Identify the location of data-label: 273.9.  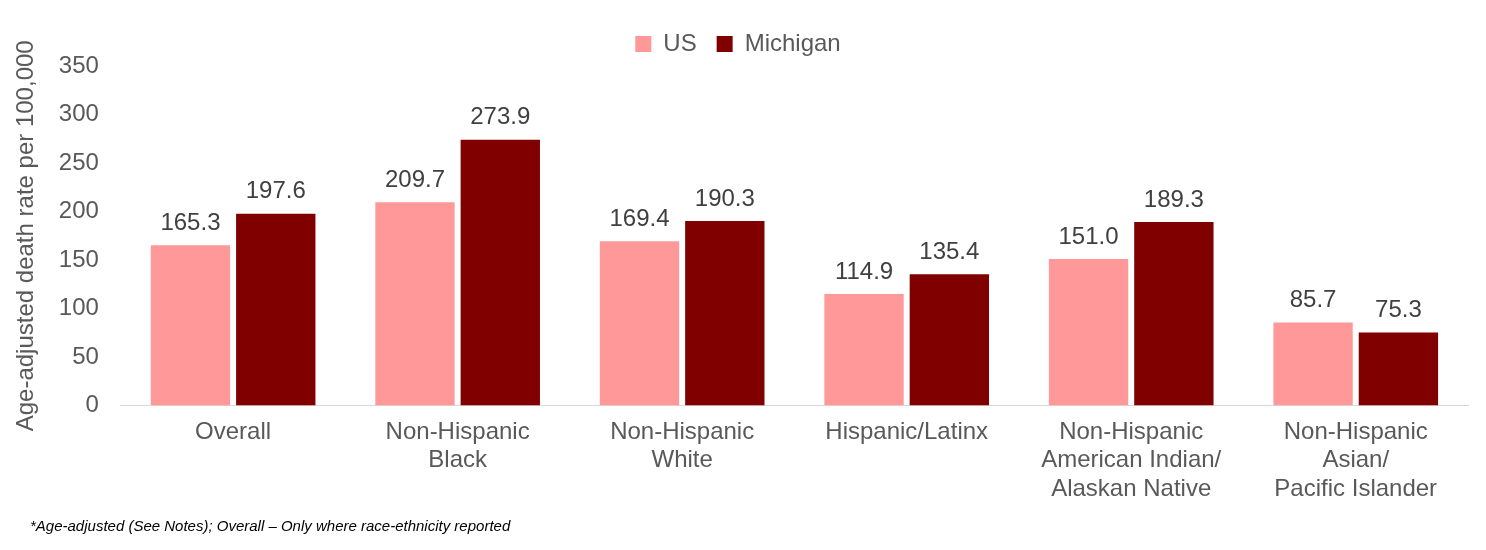
(500, 116).